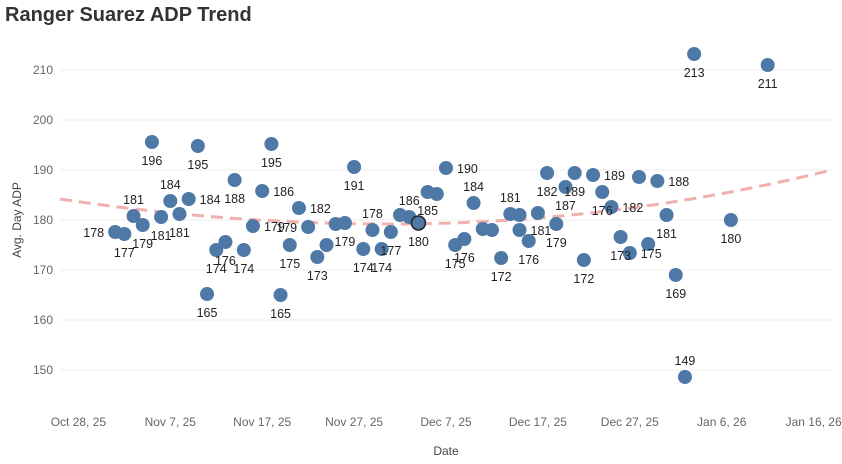 The height and width of the screenshot is (464, 842). I want to click on y-tick-label: 150, so click(43, 370).